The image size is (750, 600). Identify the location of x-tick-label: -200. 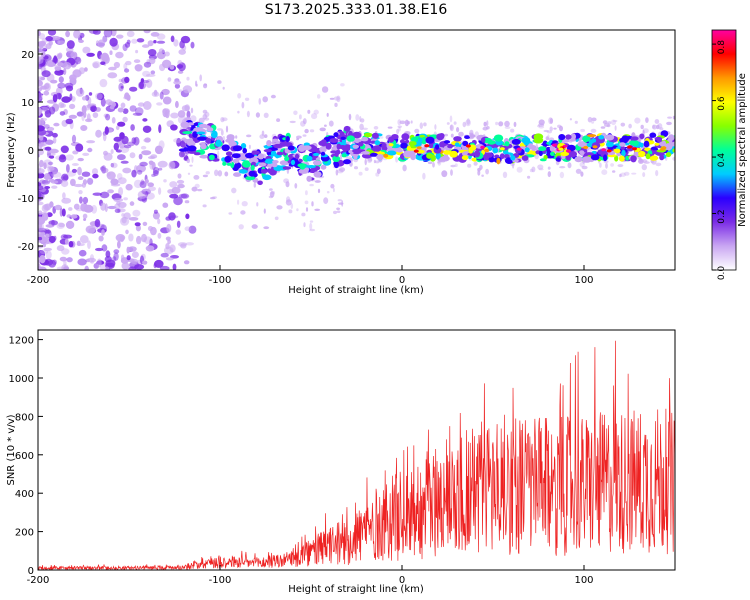
(38, 580).